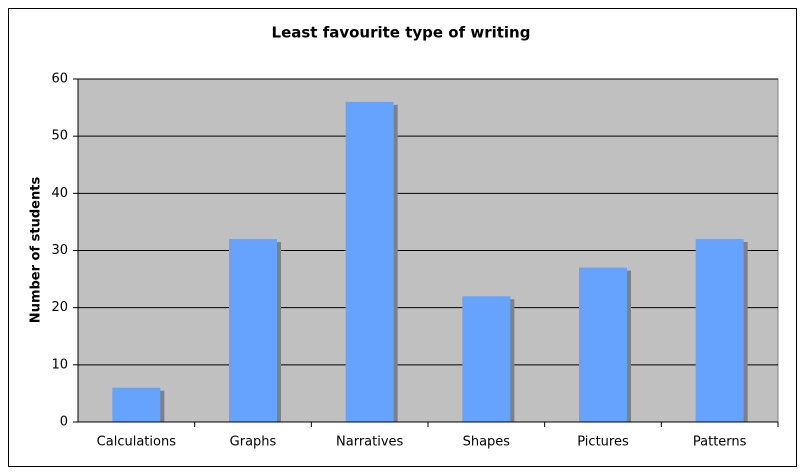 This screenshot has height=476, width=806. Describe the element at coordinates (370, 442) in the screenshot. I see `x-tick-label: Narratives` at that location.